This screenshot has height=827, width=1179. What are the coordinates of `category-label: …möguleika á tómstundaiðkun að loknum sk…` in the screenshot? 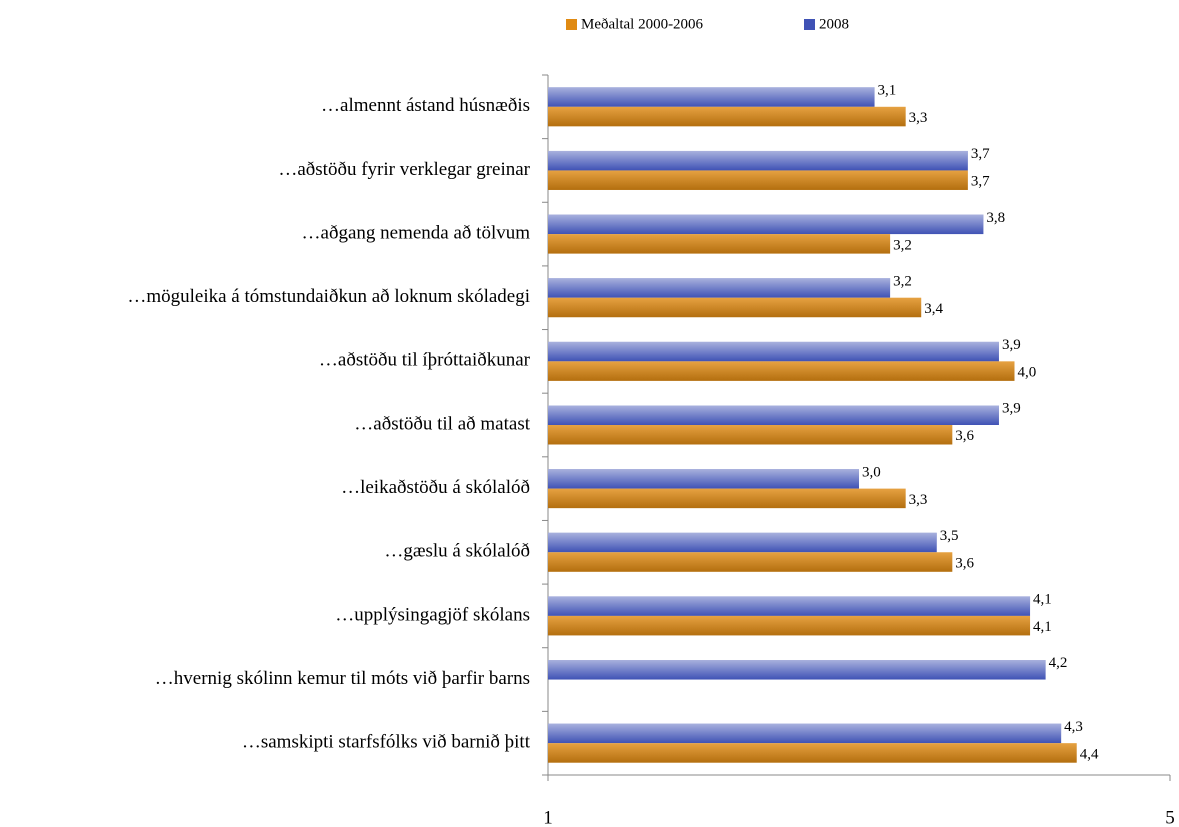 It's located at (328, 296).